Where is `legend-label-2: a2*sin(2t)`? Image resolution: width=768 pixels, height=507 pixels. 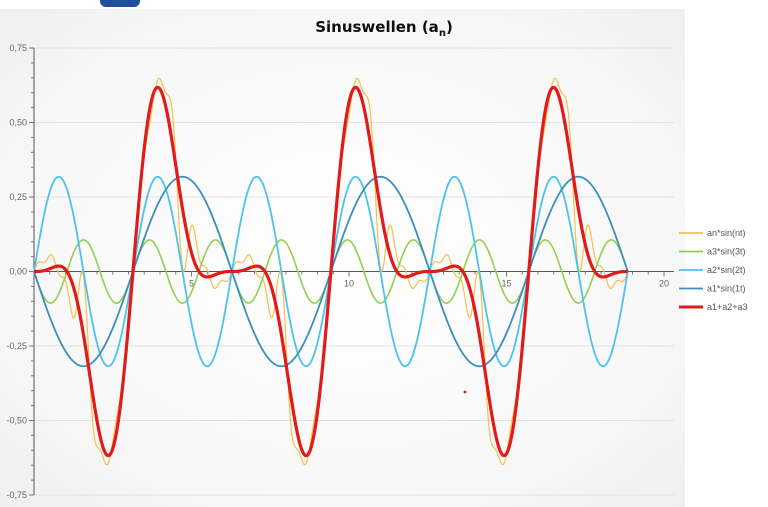 legend-label-2: a2*sin(2t) is located at coordinates (726, 270).